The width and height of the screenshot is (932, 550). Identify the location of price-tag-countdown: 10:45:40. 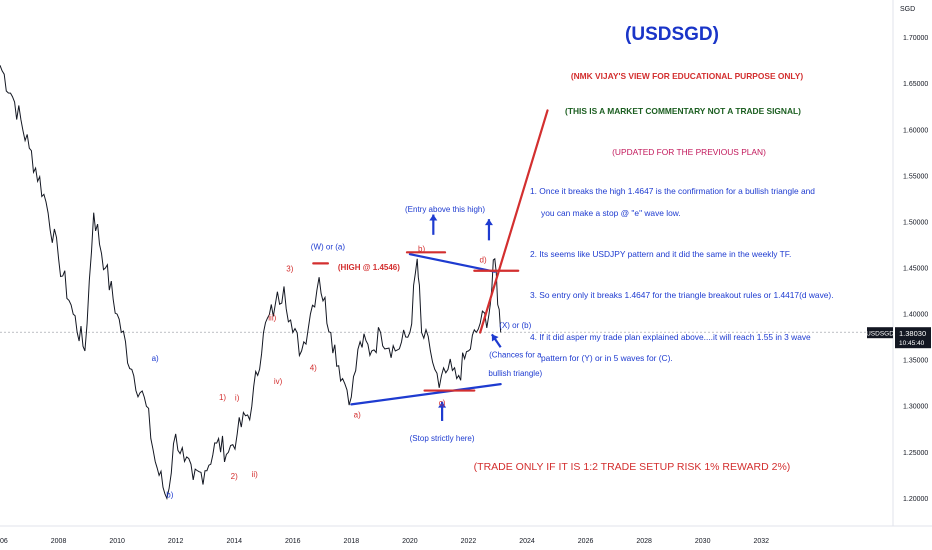
(912, 343).